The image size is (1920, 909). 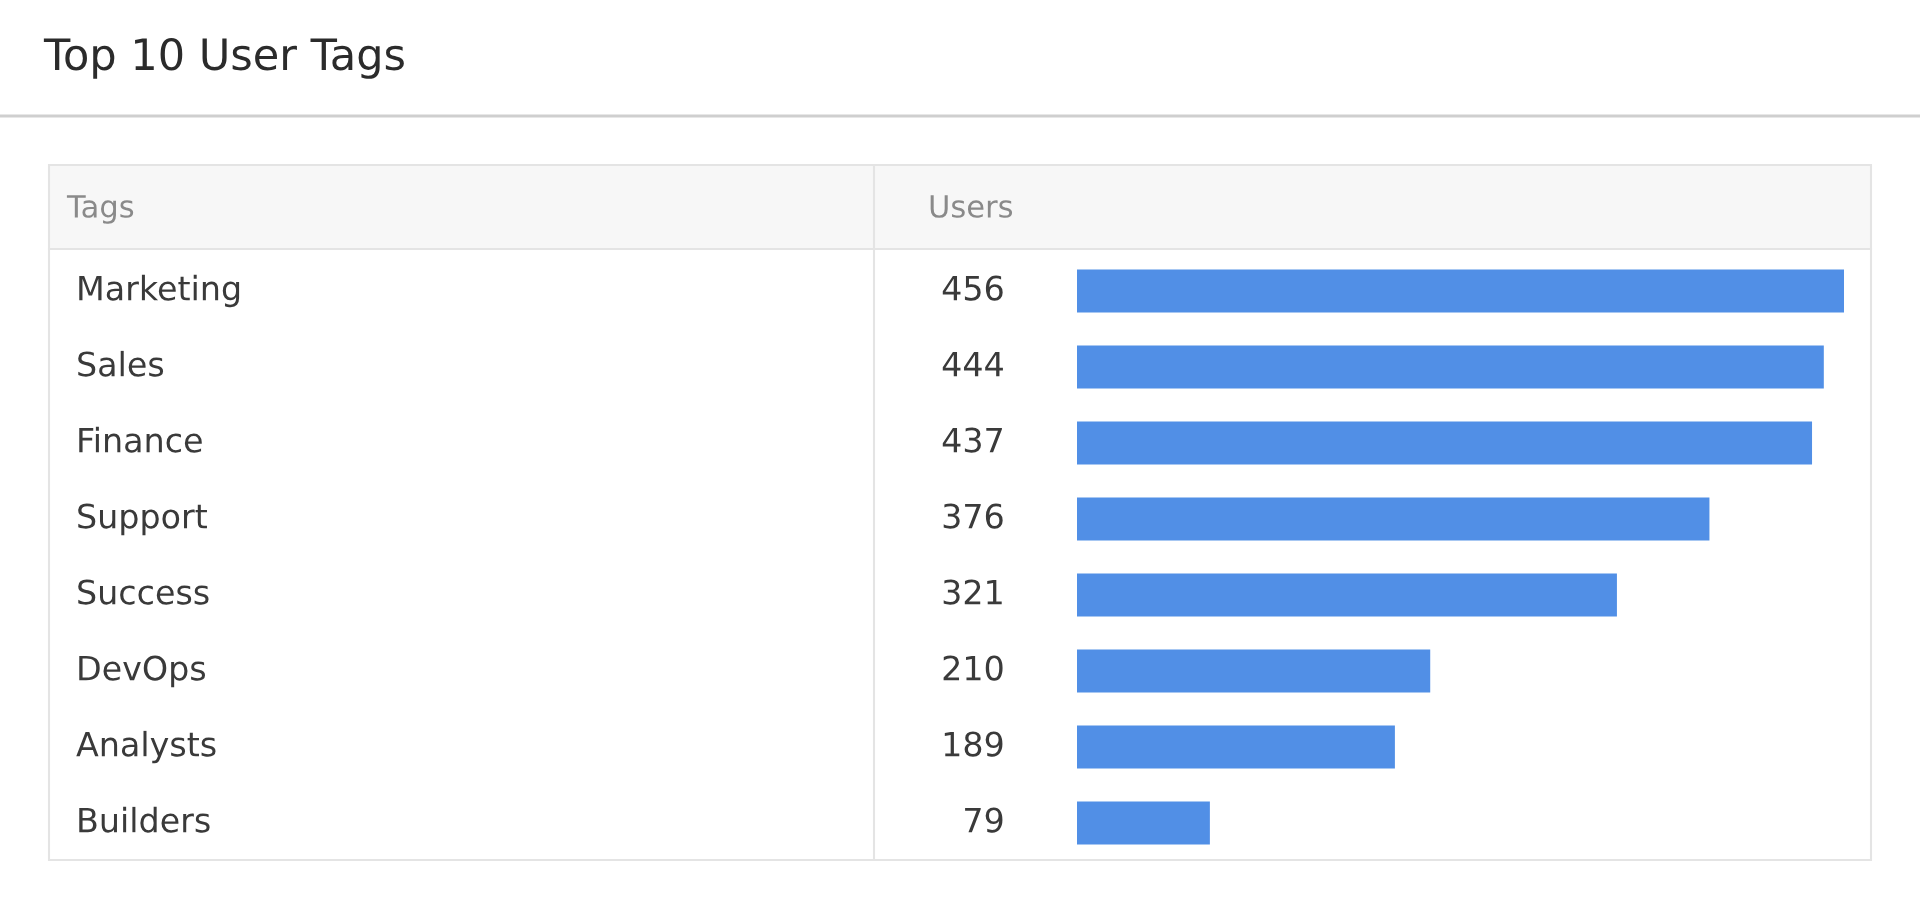 I want to click on x-axis-title: Users, so click(x=971, y=206).